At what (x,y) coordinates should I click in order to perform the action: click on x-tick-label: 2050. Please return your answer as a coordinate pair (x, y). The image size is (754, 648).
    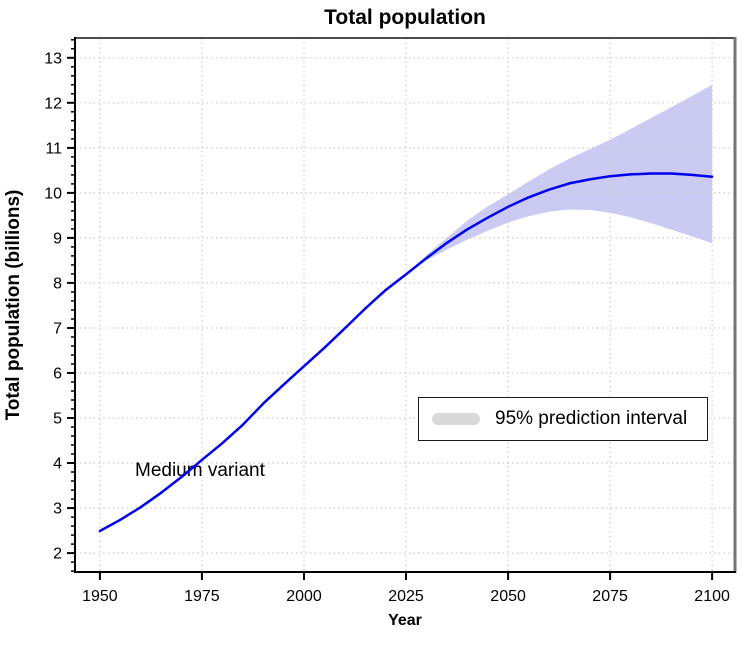
    Looking at the image, I should click on (508, 596).